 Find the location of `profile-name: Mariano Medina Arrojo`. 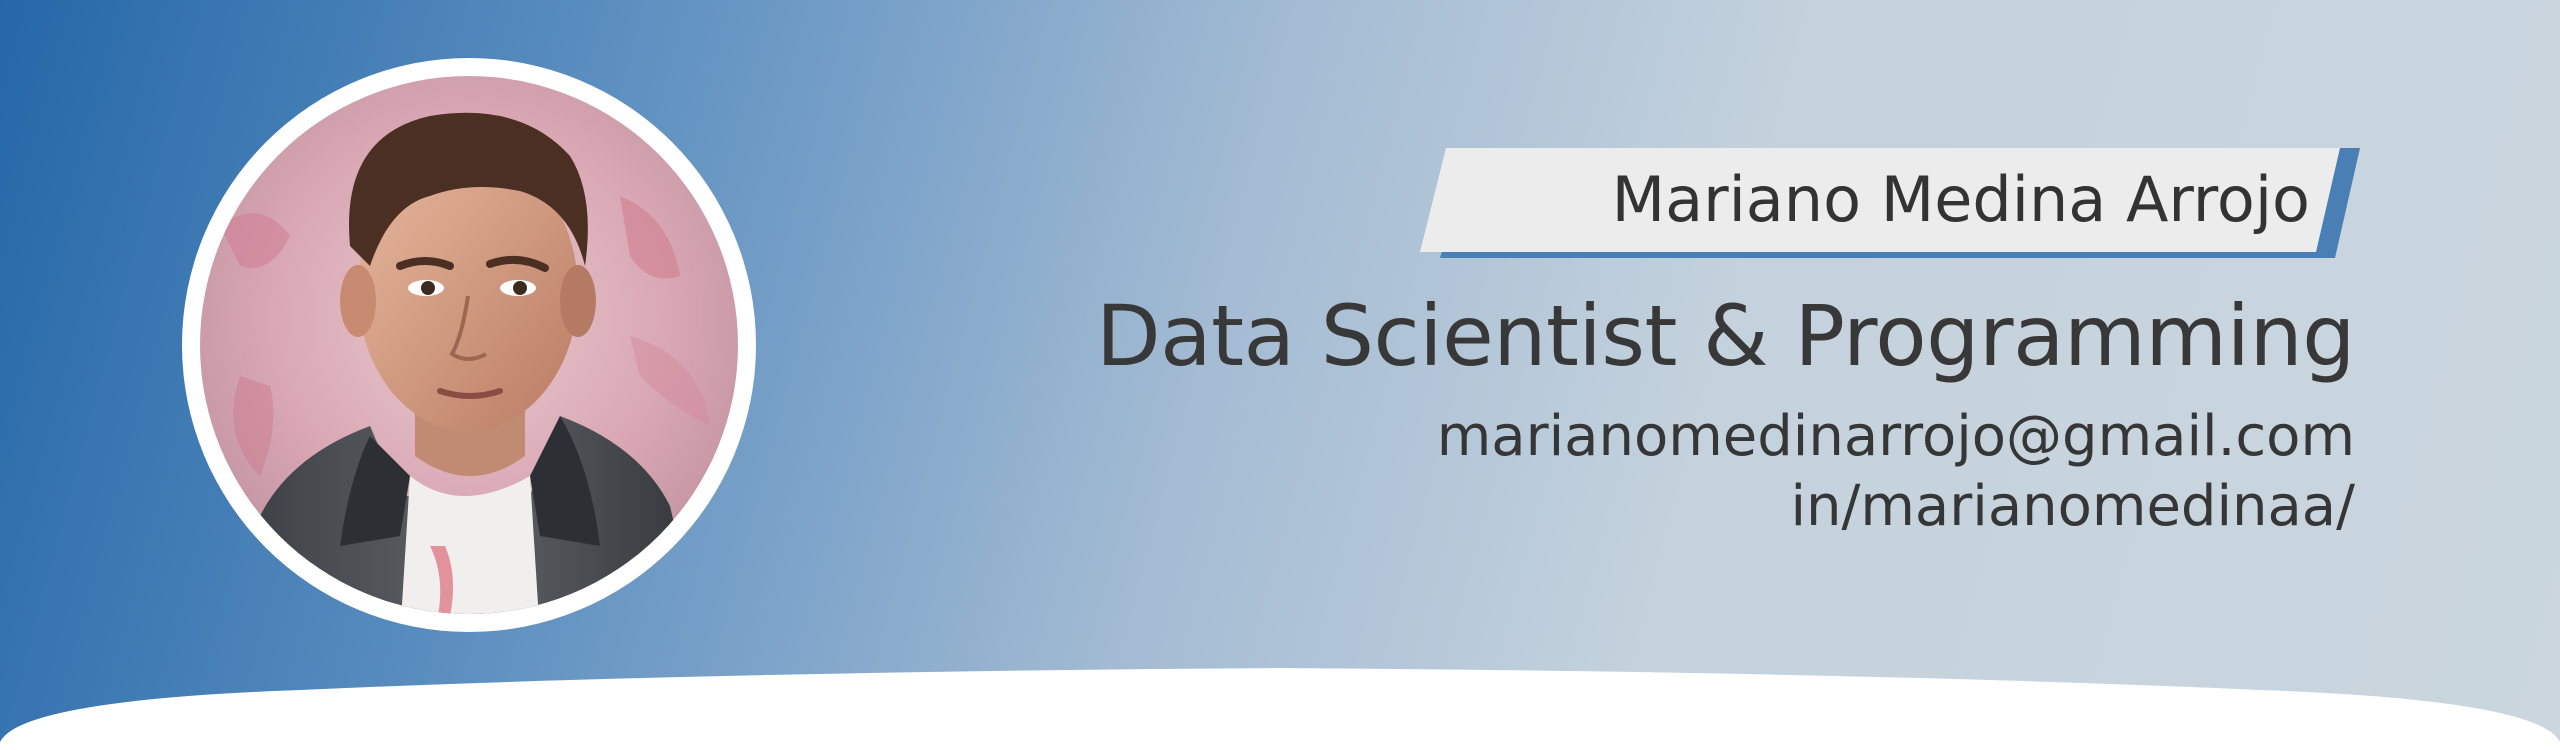

profile-name: Mariano Medina Arrojo is located at coordinates (1960, 199).